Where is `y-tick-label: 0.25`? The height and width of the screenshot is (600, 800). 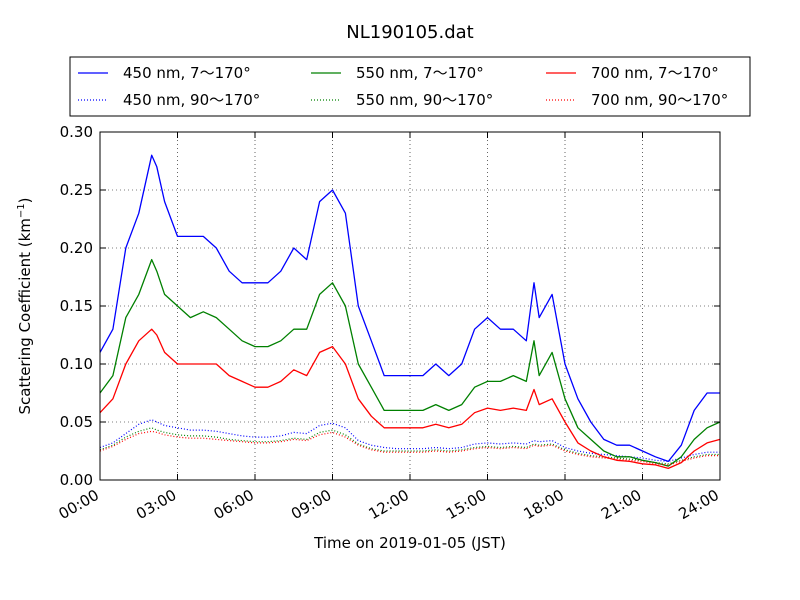
y-tick-label: 0.25 is located at coordinates (76, 190).